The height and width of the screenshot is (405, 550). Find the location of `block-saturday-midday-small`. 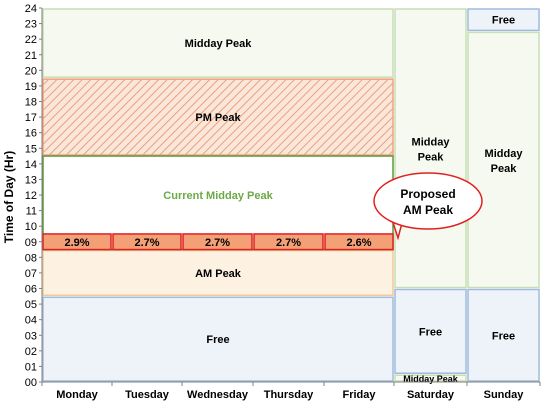

block-saturday-midday-small is located at coordinates (430, 378).